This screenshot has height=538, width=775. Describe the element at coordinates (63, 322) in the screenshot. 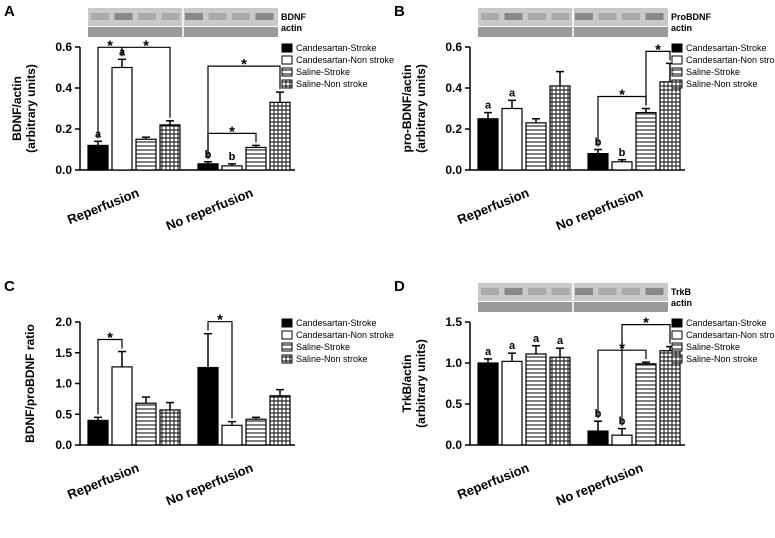

I see `y-tick-label: 2.0` at that location.